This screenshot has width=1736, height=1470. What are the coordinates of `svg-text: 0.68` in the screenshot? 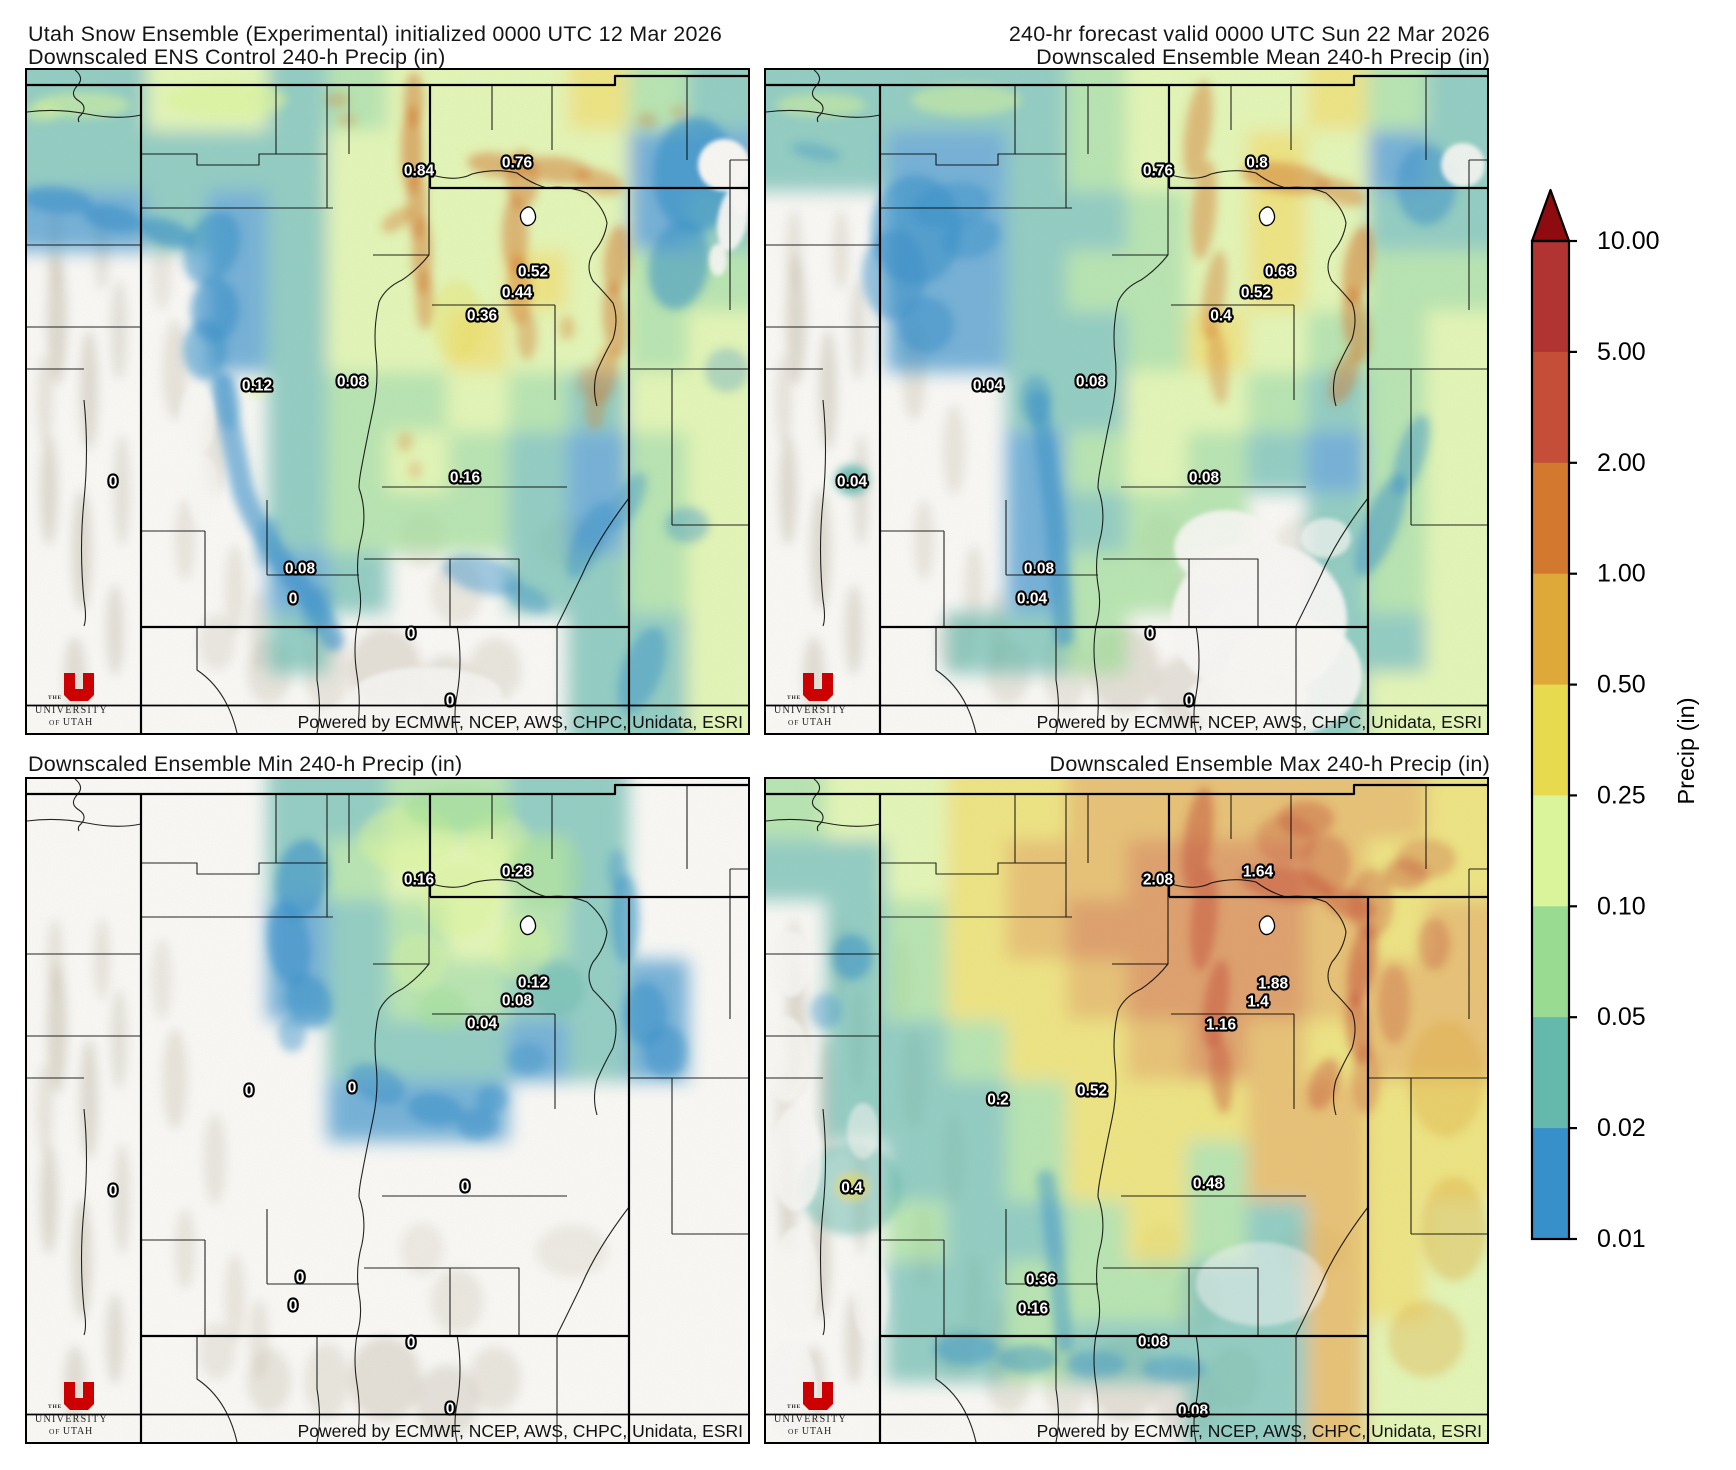 It's located at (1280, 272).